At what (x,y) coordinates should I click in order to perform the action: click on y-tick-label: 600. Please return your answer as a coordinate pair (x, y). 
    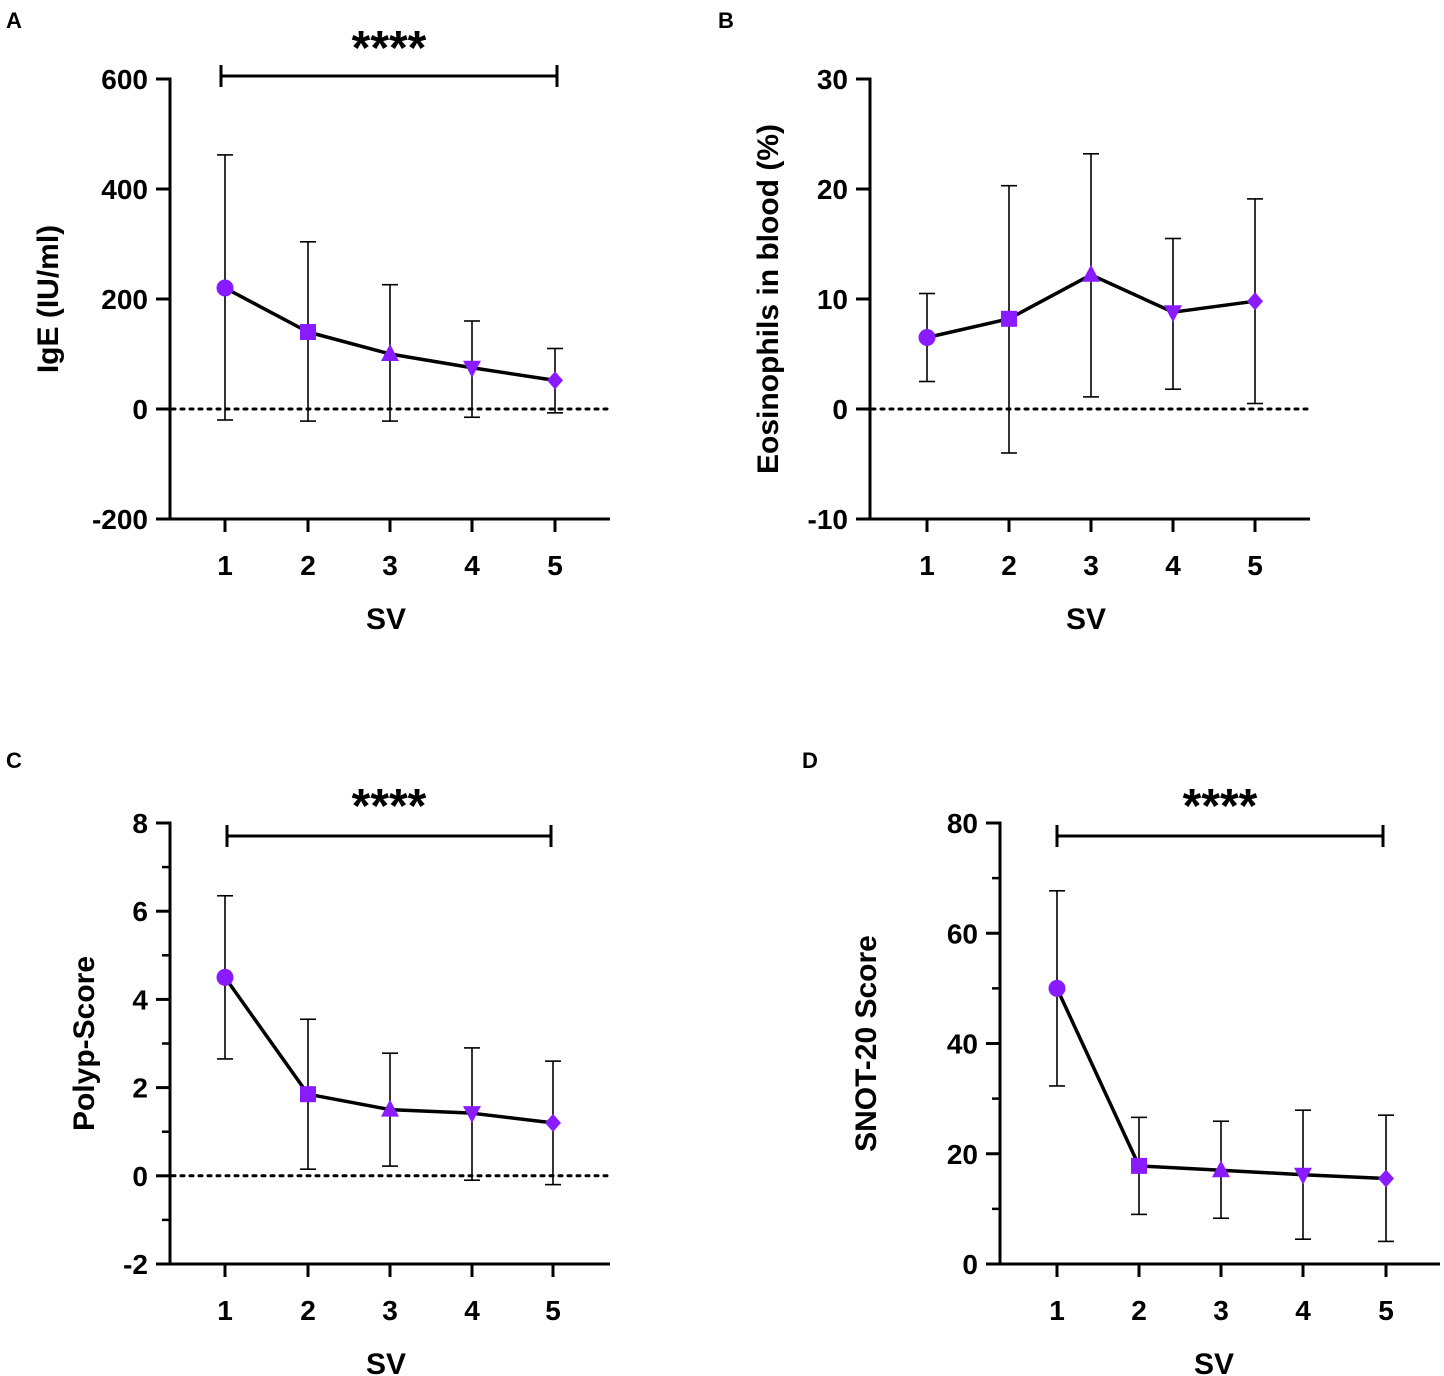
    Looking at the image, I should click on (124, 79).